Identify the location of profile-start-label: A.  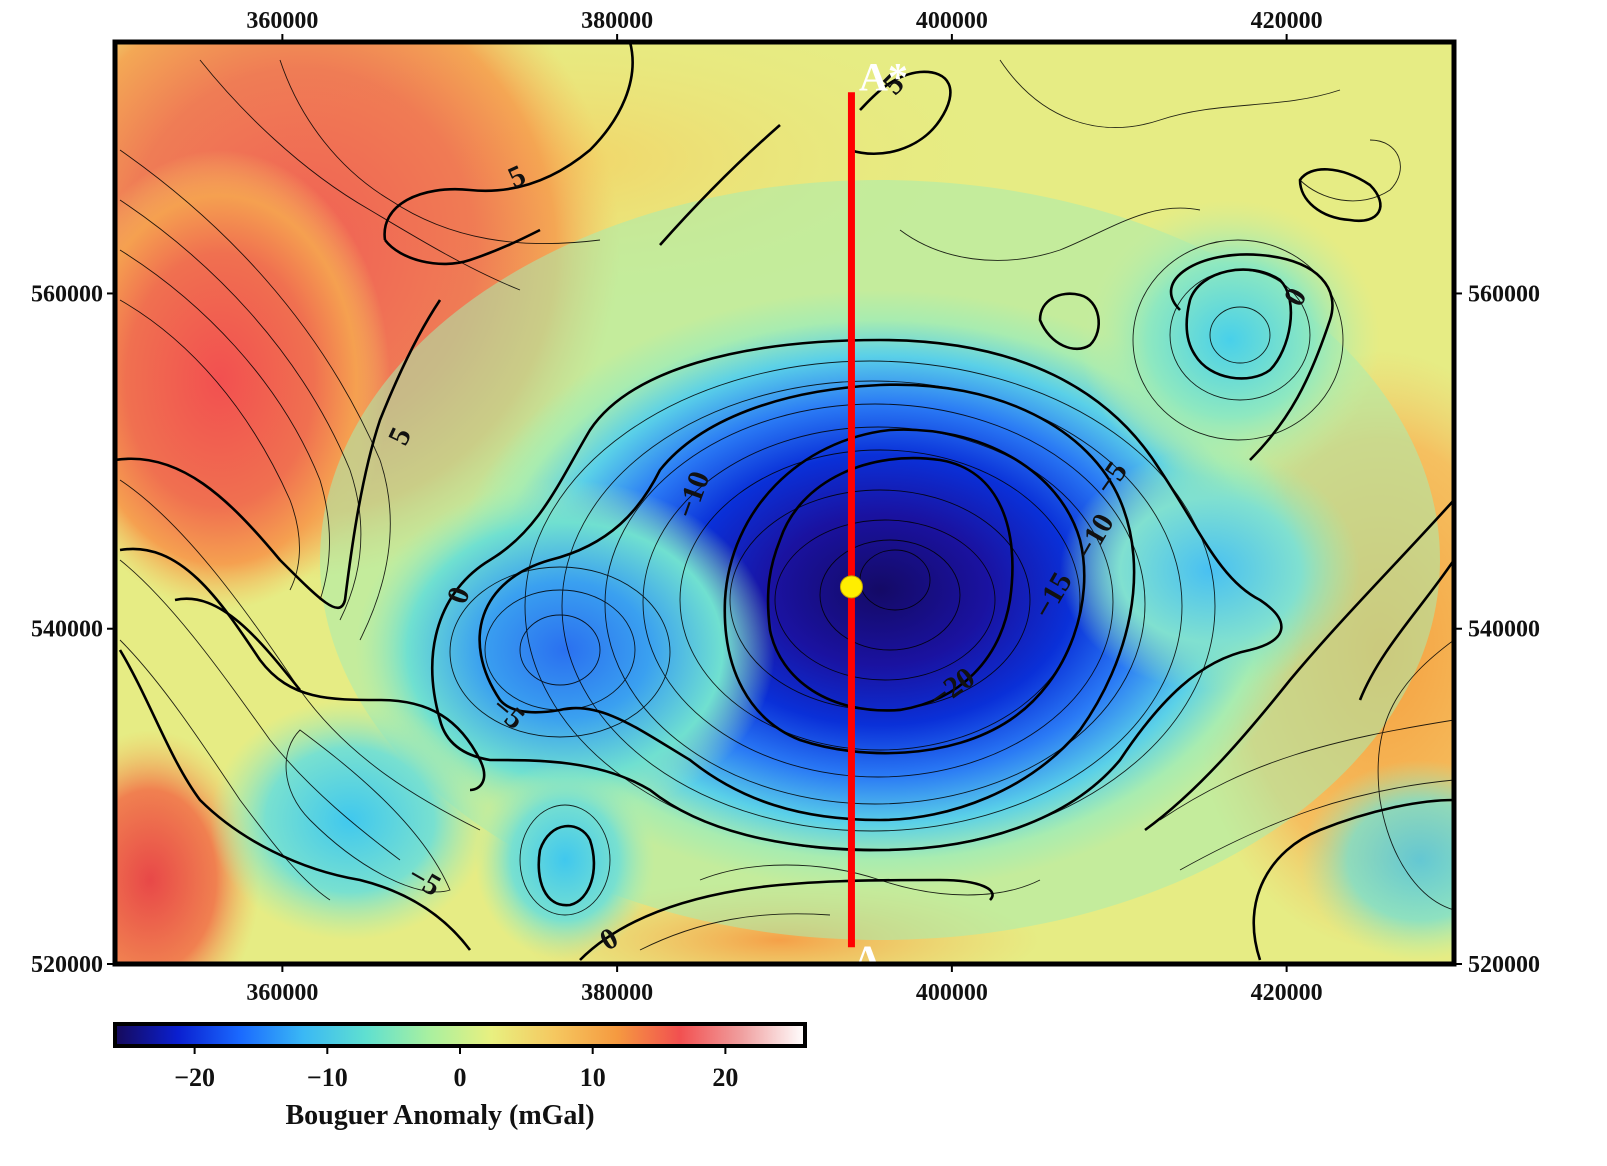
(867, 959).